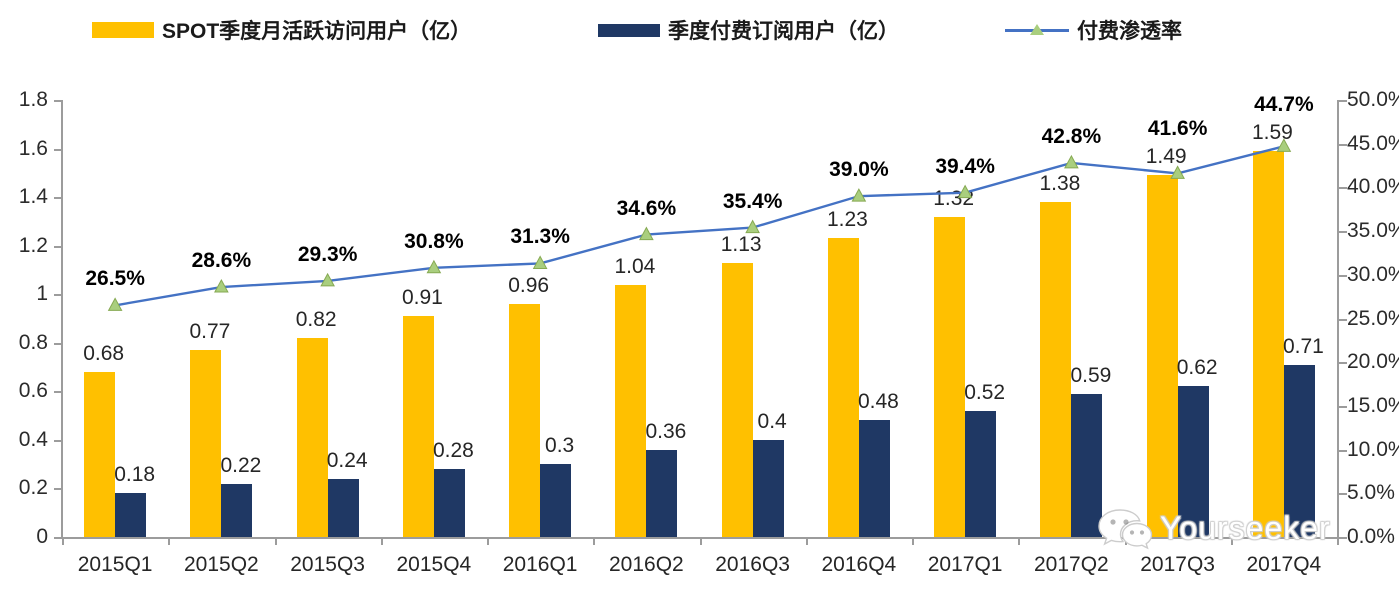 This screenshot has width=1399, height=596. What do you see at coordinates (62, 318) in the screenshot?
I see `left-axis-line` at bounding box center [62, 318].